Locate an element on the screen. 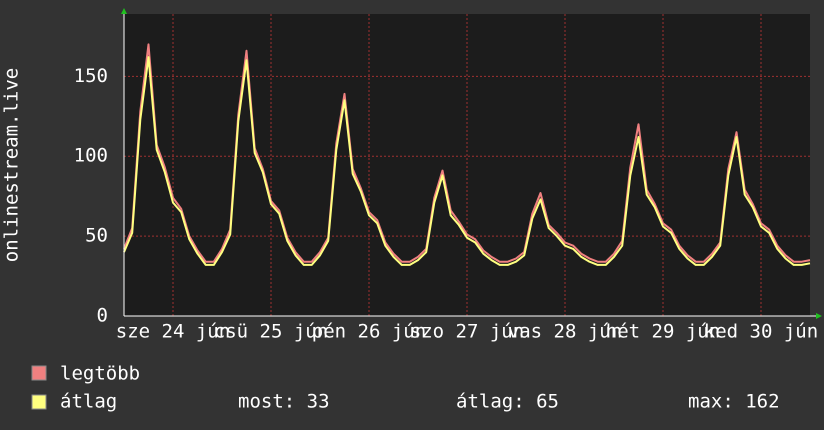 The height and width of the screenshot is (430, 824). stat: max: 162 is located at coordinates (734, 402).